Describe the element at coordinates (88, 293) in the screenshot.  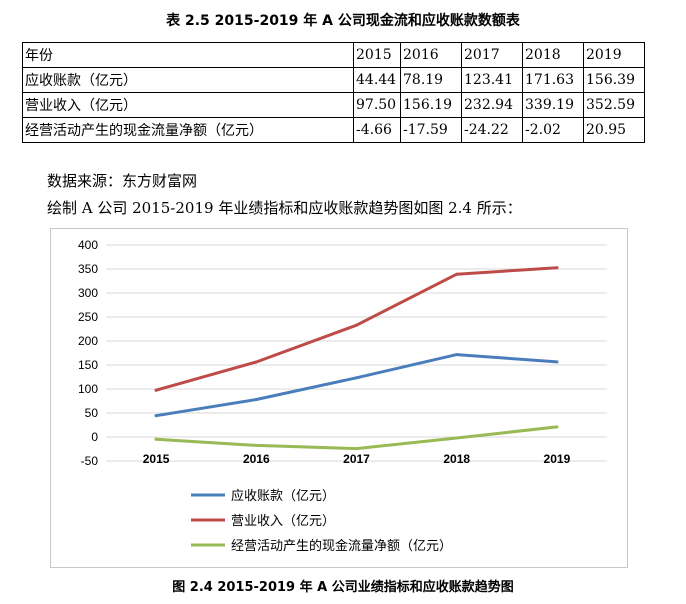
I see `y-tick-label: 300` at that location.